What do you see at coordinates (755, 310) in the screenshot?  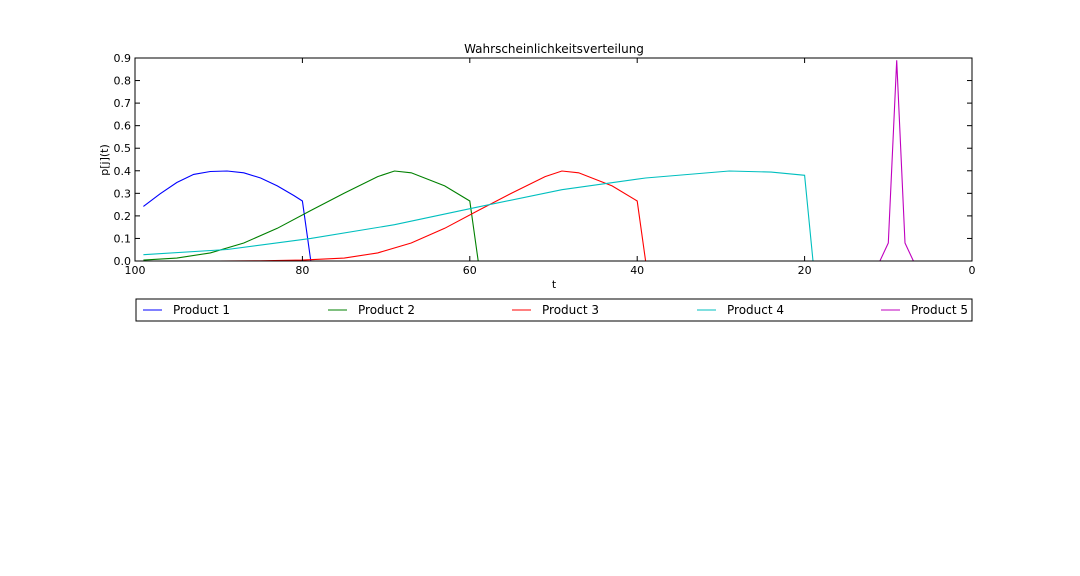 I see `legend-label-product-4: Product 4` at bounding box center [755, 310].